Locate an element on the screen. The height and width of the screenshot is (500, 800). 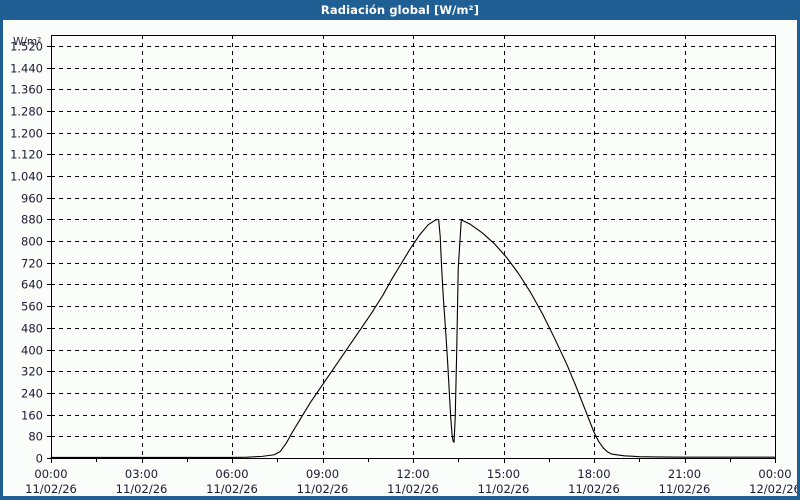
y-tick-label: 1.040 is located at coordinates (26, 177).